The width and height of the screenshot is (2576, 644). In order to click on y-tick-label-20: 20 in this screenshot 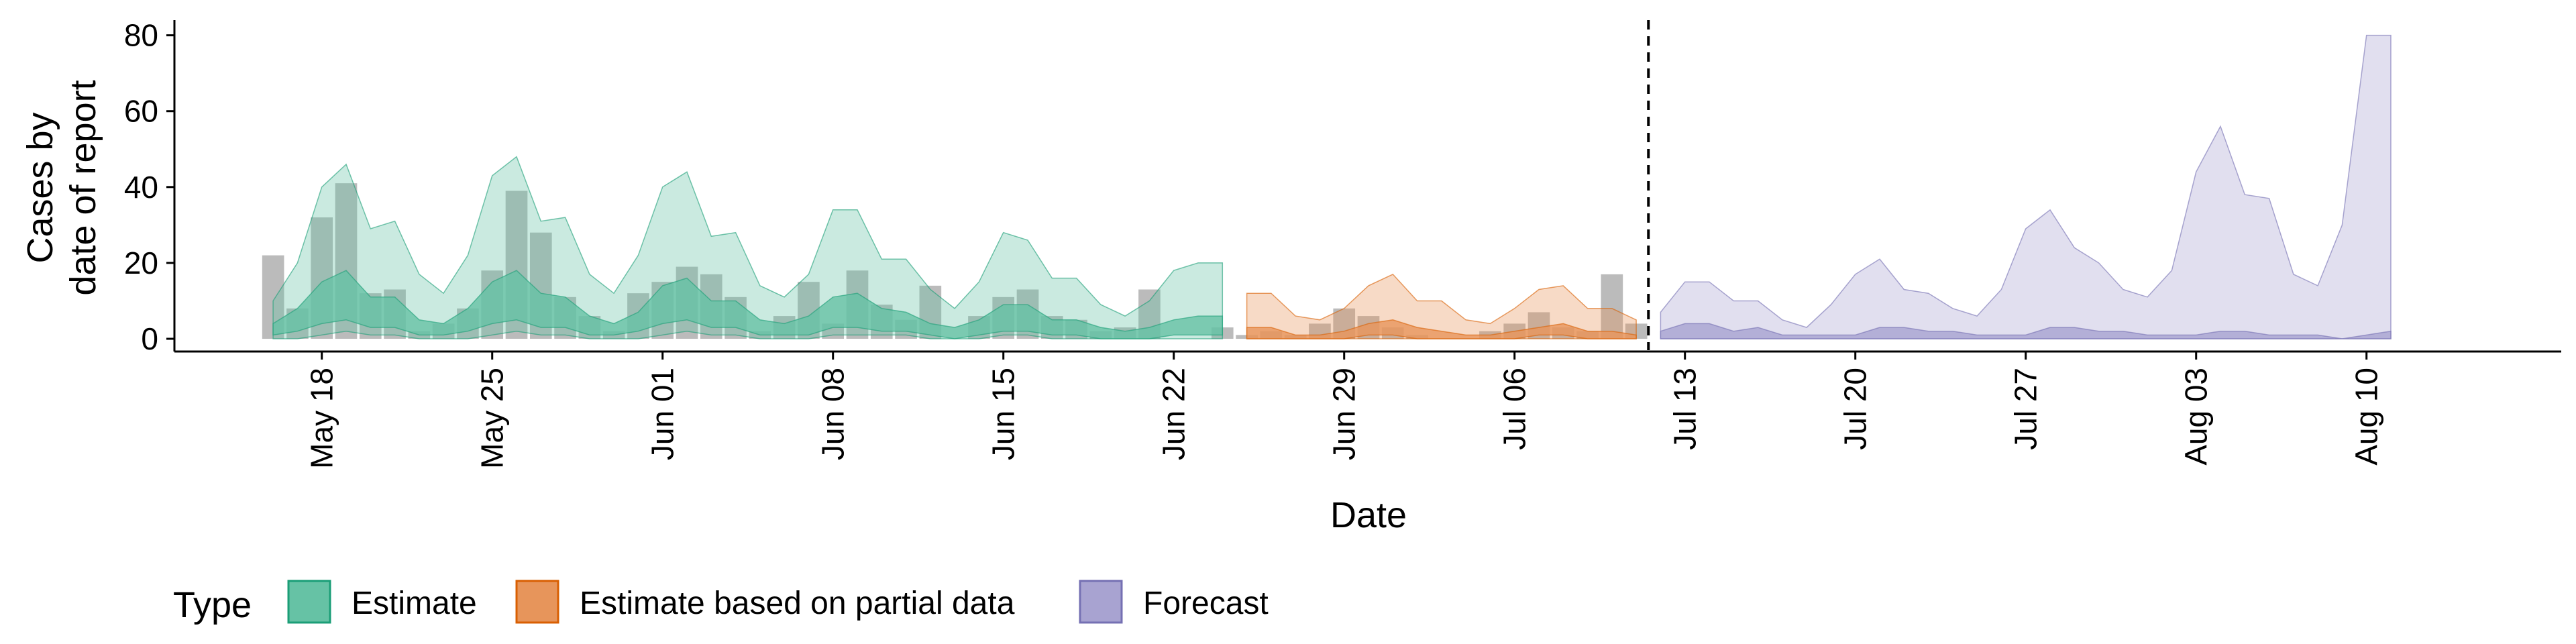, I will do `click(141, 263)`.